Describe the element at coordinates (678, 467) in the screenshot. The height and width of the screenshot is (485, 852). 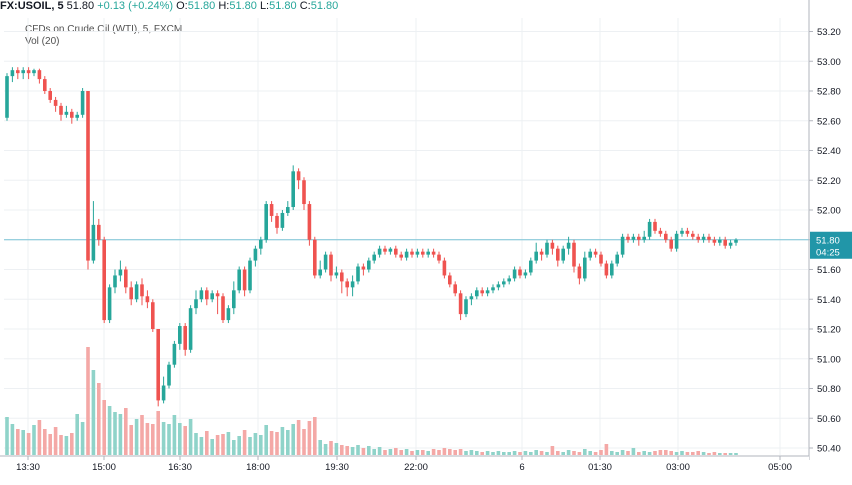
I see `time-tick-label: 03:00` at that location.